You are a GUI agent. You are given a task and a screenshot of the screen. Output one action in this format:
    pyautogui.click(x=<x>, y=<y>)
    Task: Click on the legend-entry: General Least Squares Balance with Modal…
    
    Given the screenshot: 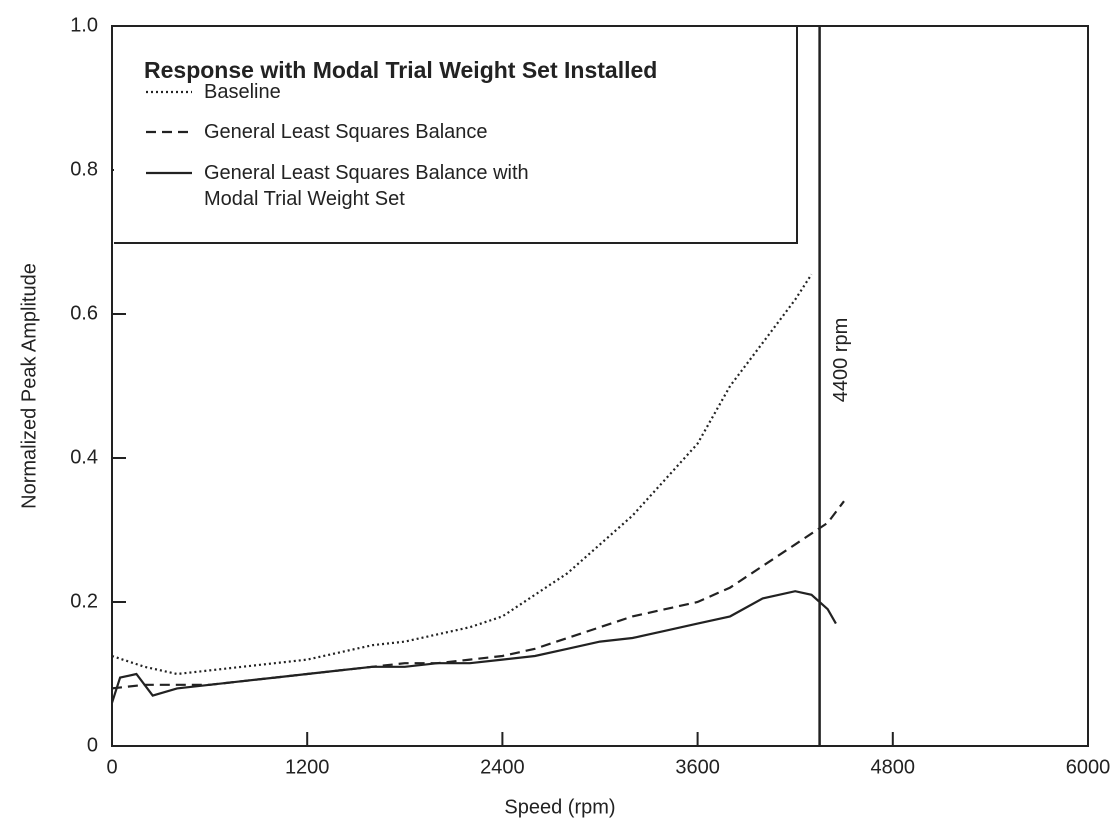 What is the action you would take?
    pyautogui.click(x=364, y=186)
    